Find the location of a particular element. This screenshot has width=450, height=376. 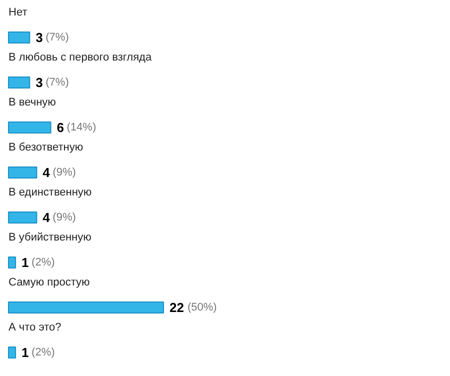

data-label: 6 (14%) is located at coordinates (76, 127).